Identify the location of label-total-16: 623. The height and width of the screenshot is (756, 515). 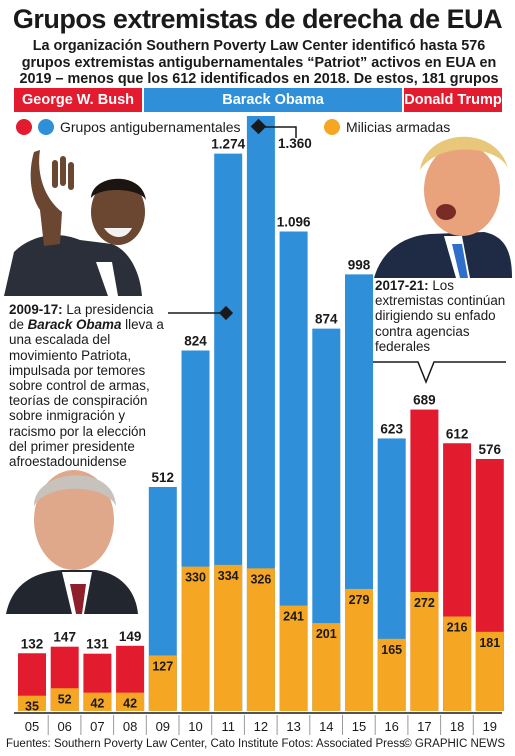
(391, 428).